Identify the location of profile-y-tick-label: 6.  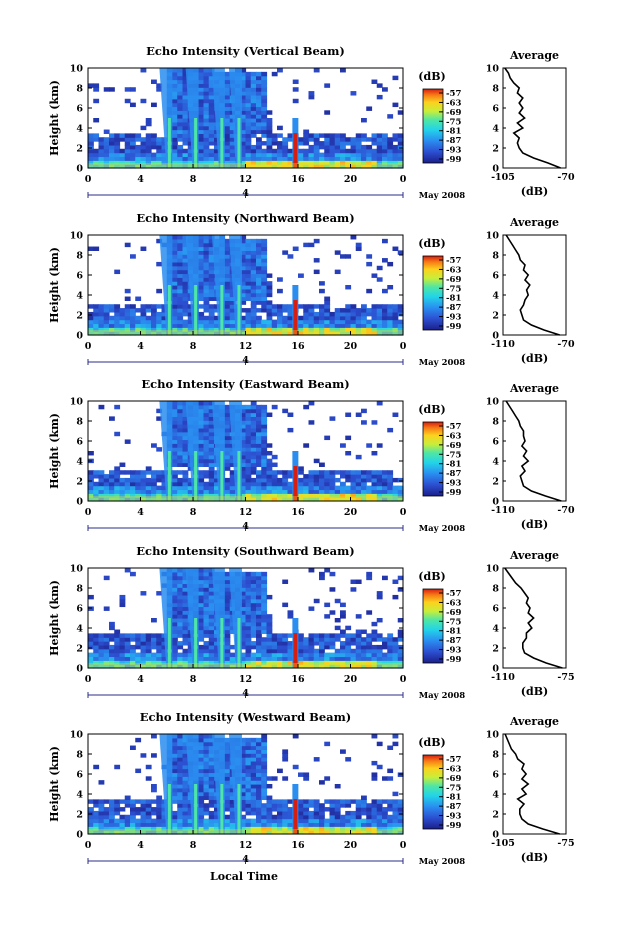
(495, 442).